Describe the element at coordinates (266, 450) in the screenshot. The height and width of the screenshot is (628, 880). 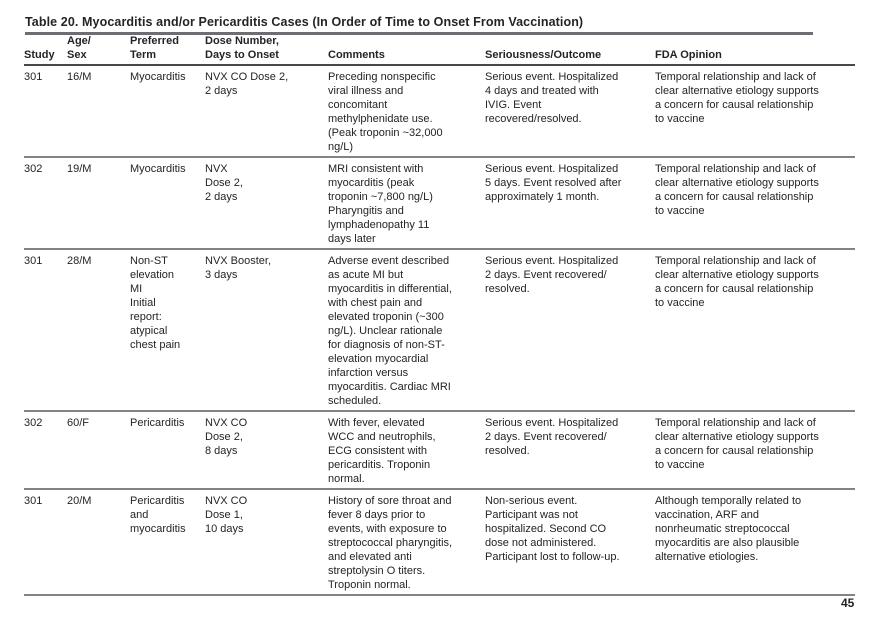
I see `cell-dose-number: NVX CO Dose 2, 8 days` at that location.